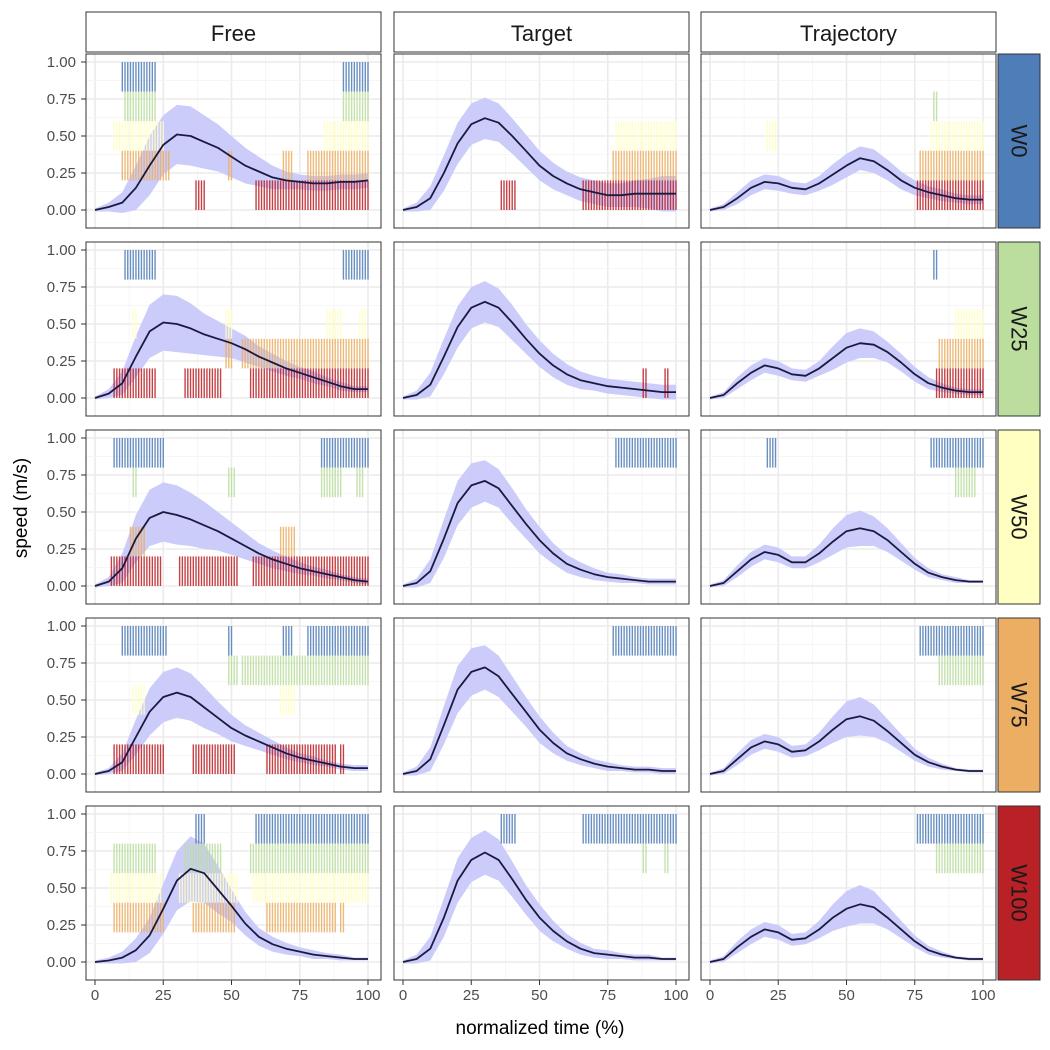 Image resolution: width=1050 pixels, height=1050 pixels. Describe the element at coordinates (1019, 893) in the screenshot. I see `row-strip-w100: W100` at that location.